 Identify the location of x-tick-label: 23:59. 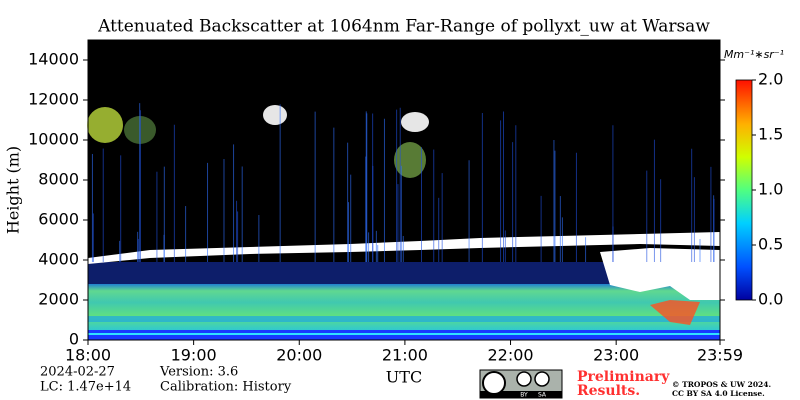
(720, 355).